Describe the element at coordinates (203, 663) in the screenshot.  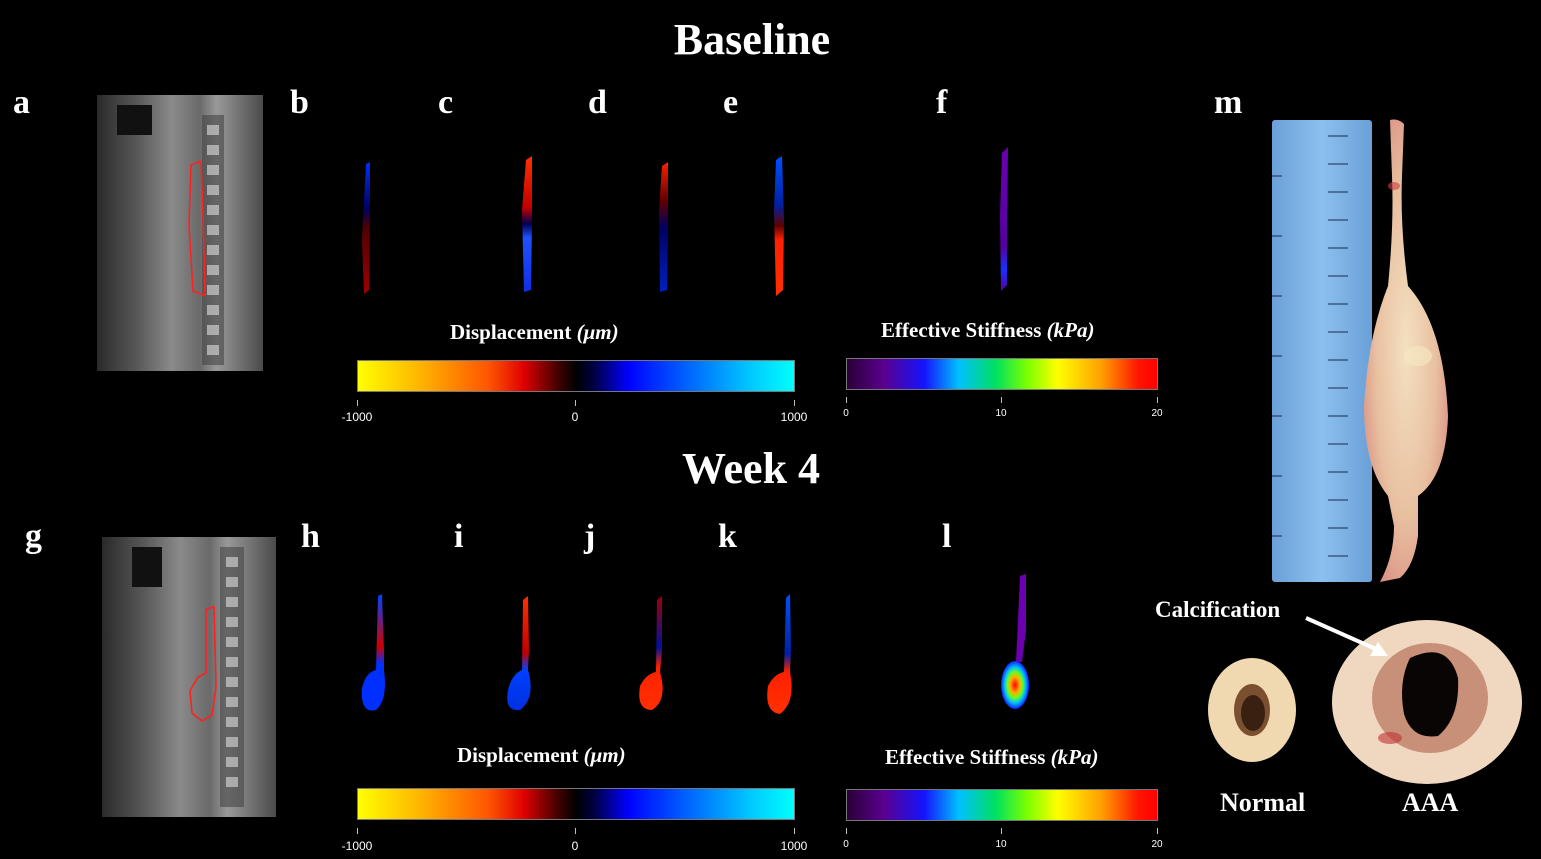
I see `aorta-outline-week4` at that location.